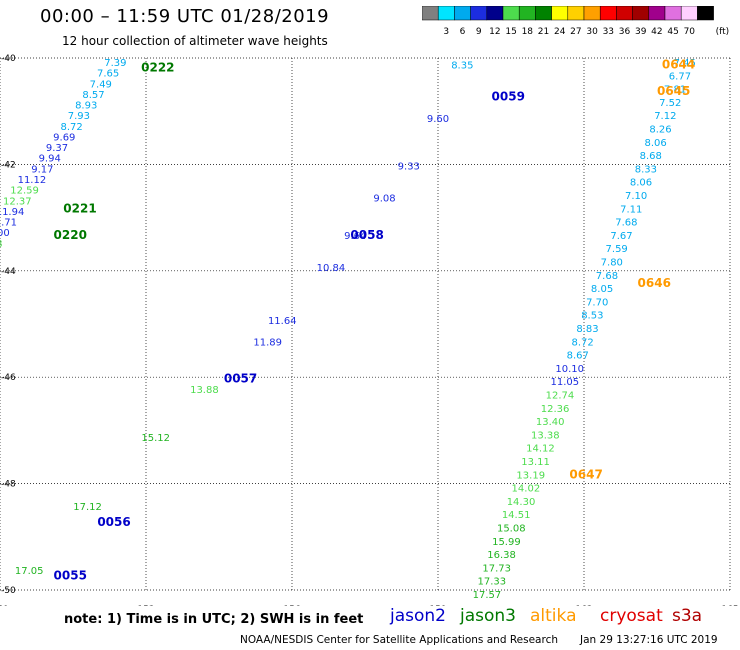 This screenshot has height=650, width=740. Describe the element at coordinates (291, 605) in the screenshot. I see `x-tick-label: 156` at that location.